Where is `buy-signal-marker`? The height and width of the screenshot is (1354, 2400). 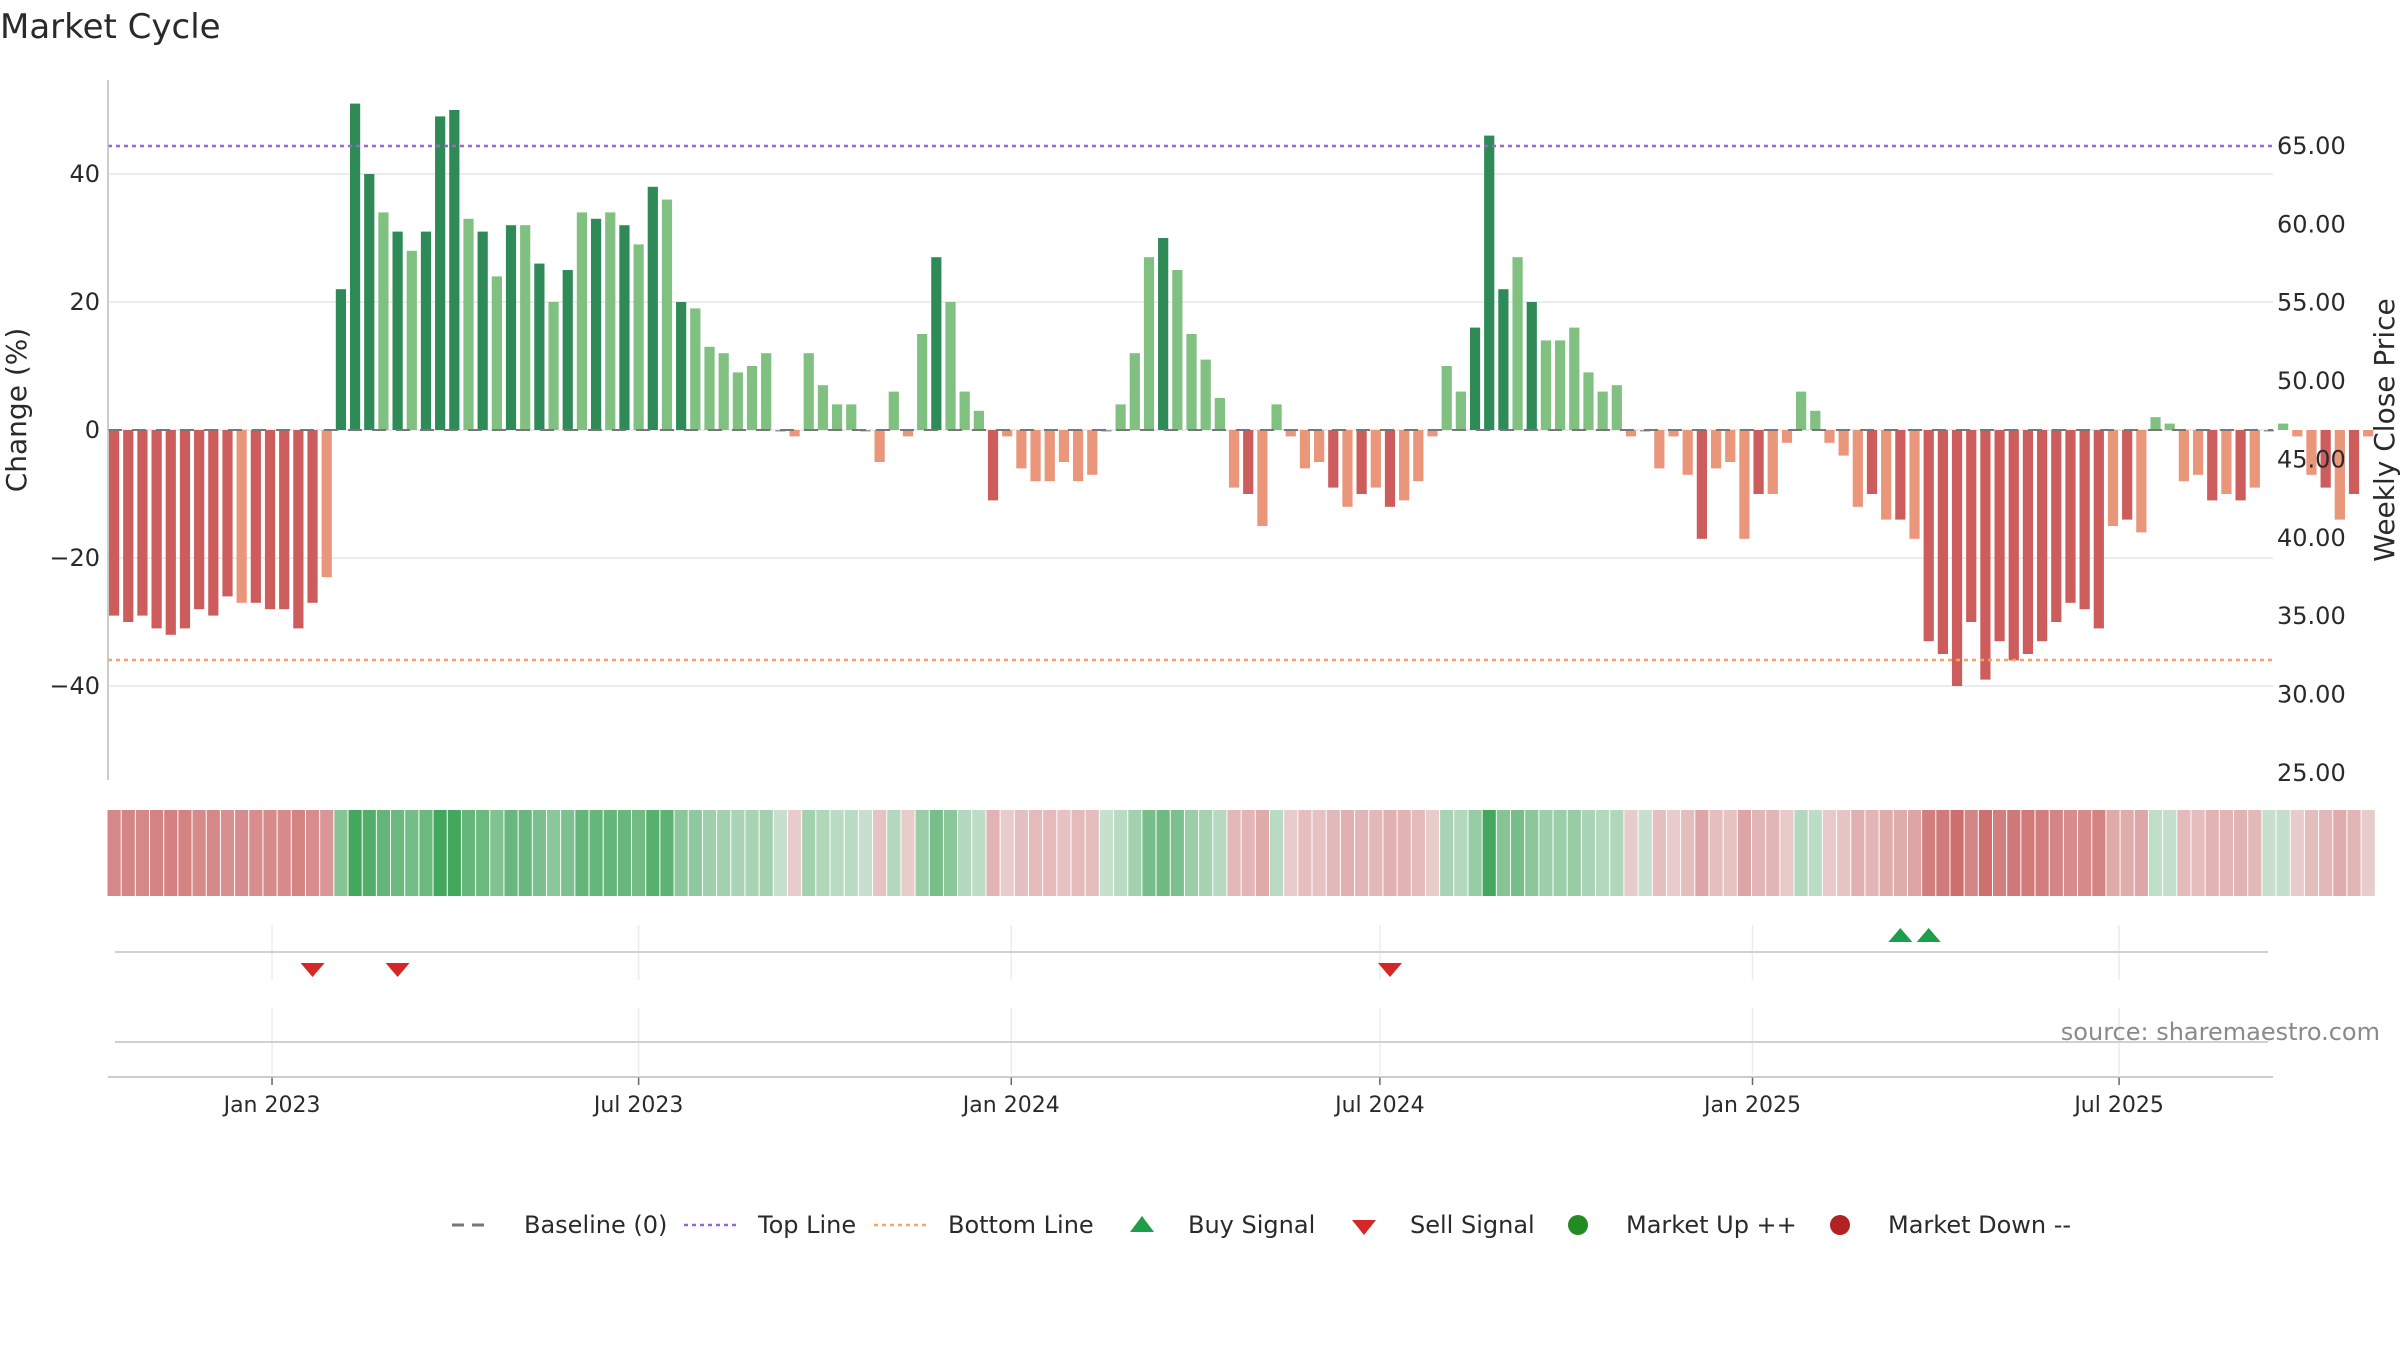 buy-signal-marker is located at coordinates (1928, 935).